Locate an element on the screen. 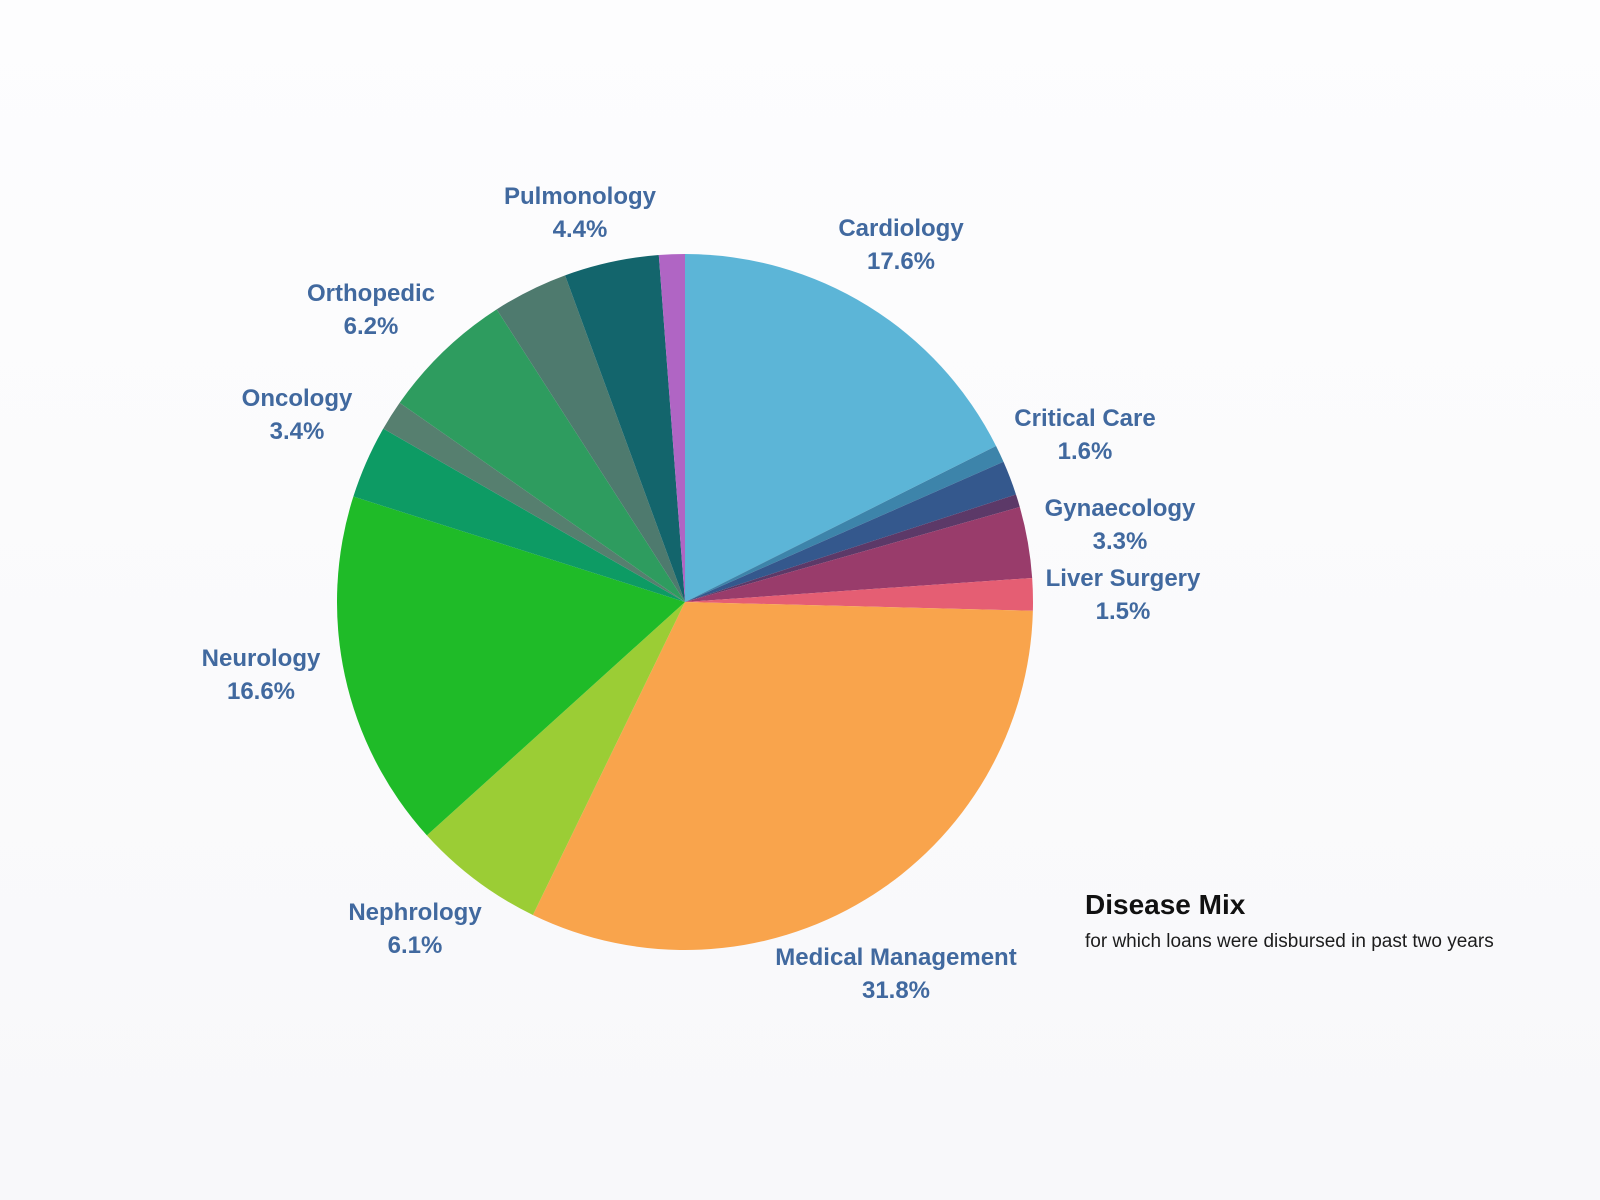  slice-label-name: Critical Care is located at coordinates (1085, 418).